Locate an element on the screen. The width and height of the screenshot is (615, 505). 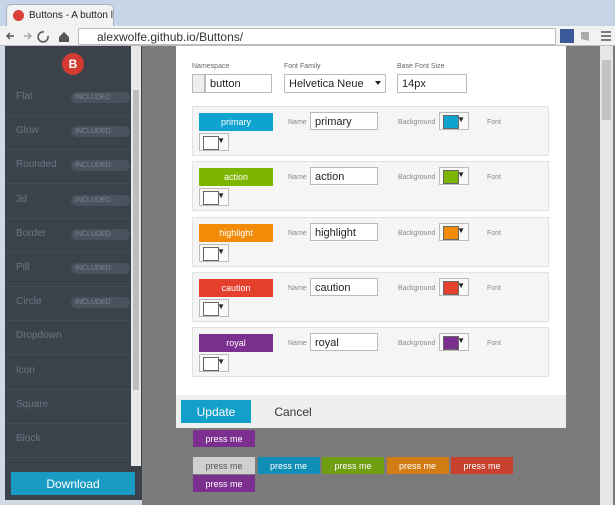
nav-item: Pill is located at coordinates (23, 267).